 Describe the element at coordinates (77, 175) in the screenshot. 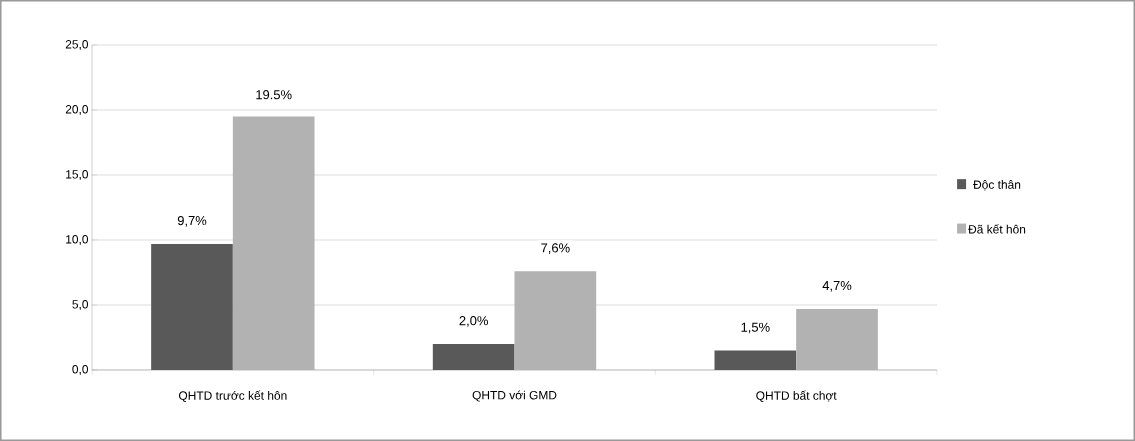

I see `y-tick-label: 15,0` at that location.